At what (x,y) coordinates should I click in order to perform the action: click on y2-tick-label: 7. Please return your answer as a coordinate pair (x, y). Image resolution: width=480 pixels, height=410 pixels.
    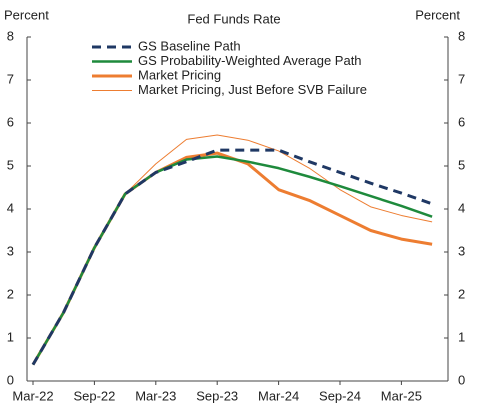
    Looking at the image, I should click on (461, 78).